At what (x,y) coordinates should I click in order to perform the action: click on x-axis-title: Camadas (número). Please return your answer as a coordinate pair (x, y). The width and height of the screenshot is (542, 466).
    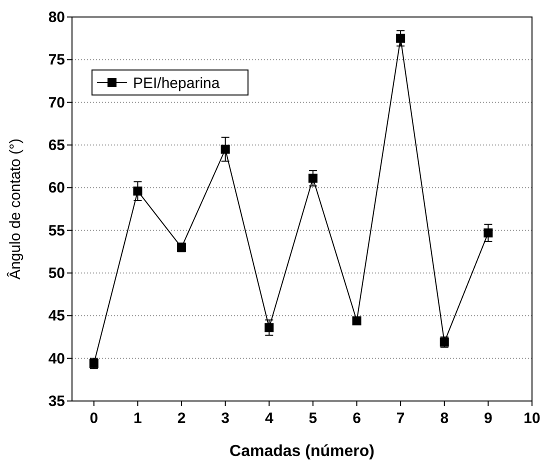
    Looking at the image, I should click on (302, 451).